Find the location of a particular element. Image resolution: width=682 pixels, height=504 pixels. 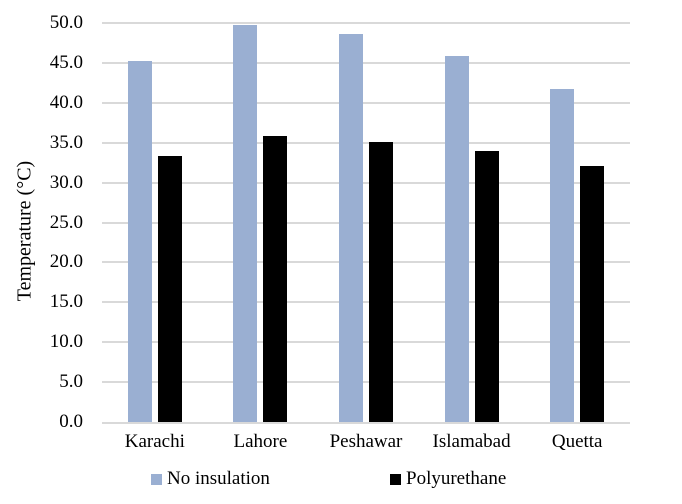

bar-group-karachi is located at coordinates (155, 222).